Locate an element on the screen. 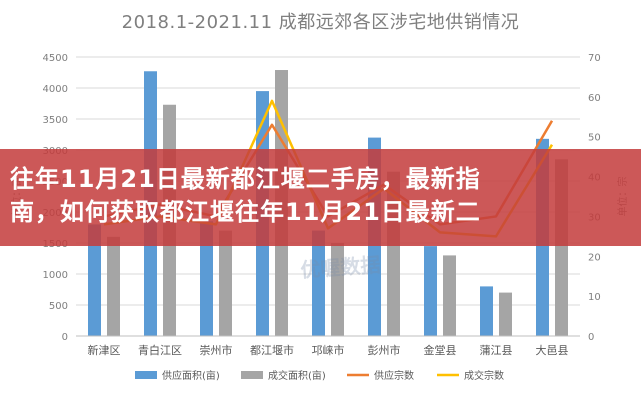 Image resolution: width=641 pixels, height=400 pixels. x-tick-label: 蒲江县 is located at coordinates (496, 350).